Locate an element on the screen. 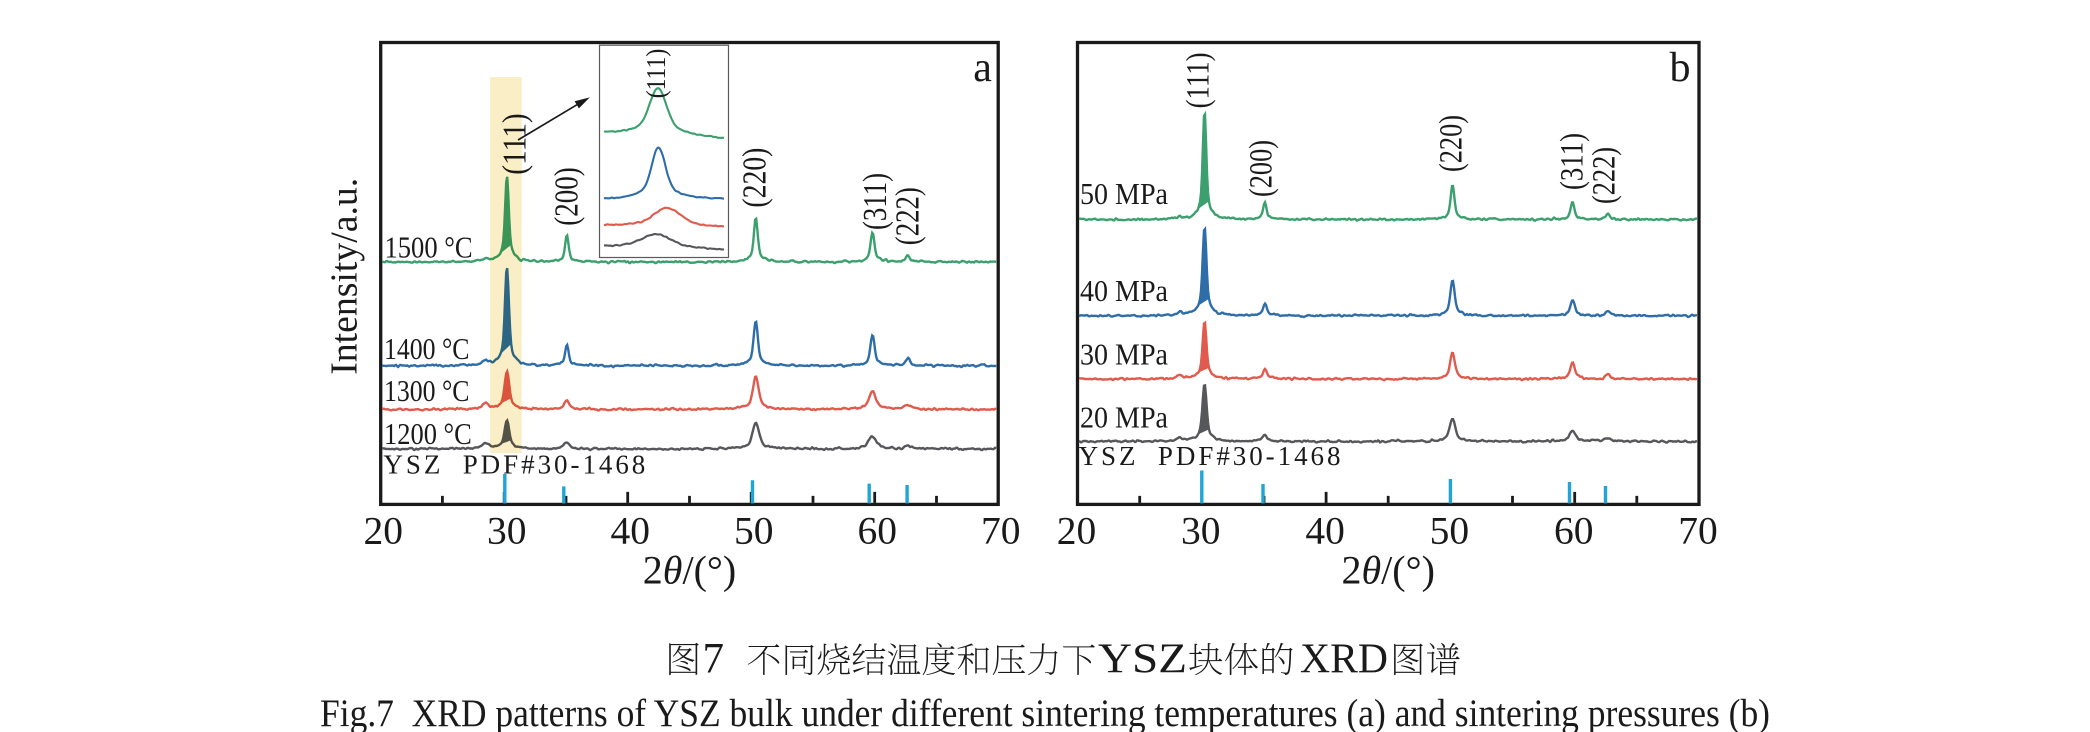  svg-text: 50 MPa is located at coordinates (1124, 193).